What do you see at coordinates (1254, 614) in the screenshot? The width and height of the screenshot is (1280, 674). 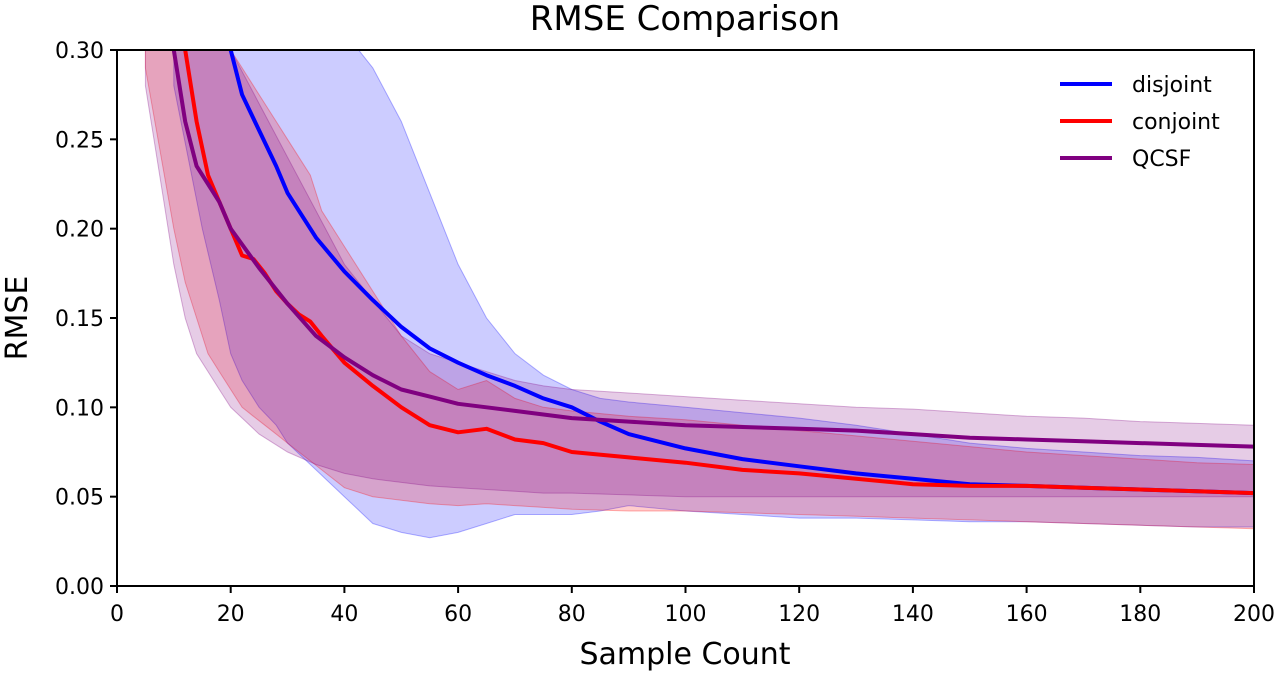 I see `x-tick-label: 200` at bounding box center [1254, 614].